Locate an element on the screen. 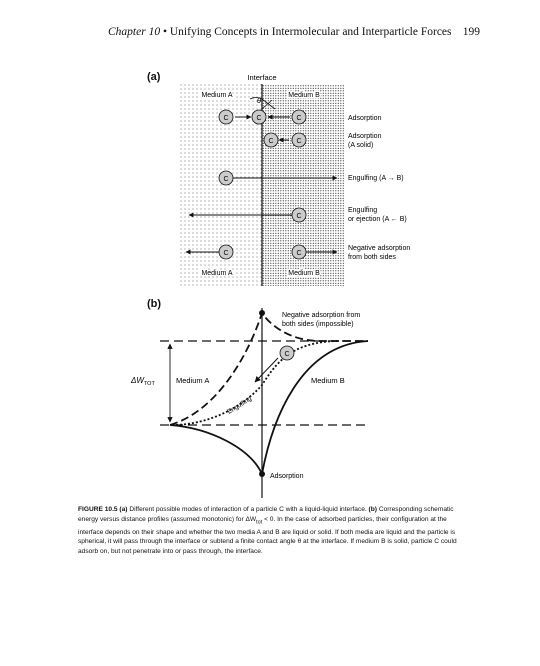 This screenshot has height=666, width=540. medium-a-bottom-label: Medium A is located at coordinates (216, 273).